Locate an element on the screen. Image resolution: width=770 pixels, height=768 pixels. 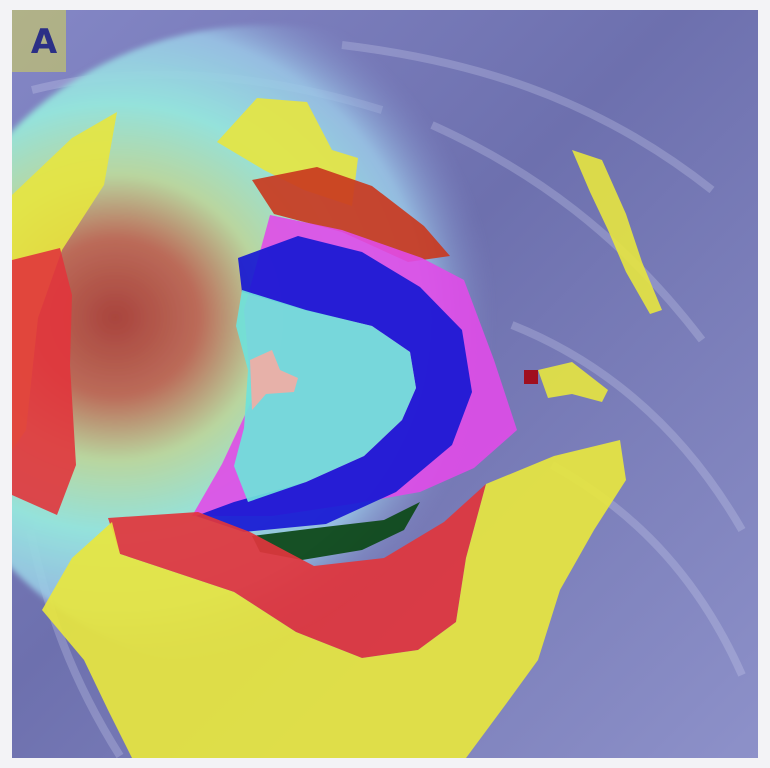
orange-red-region-top is located at coordinates (351, 214).